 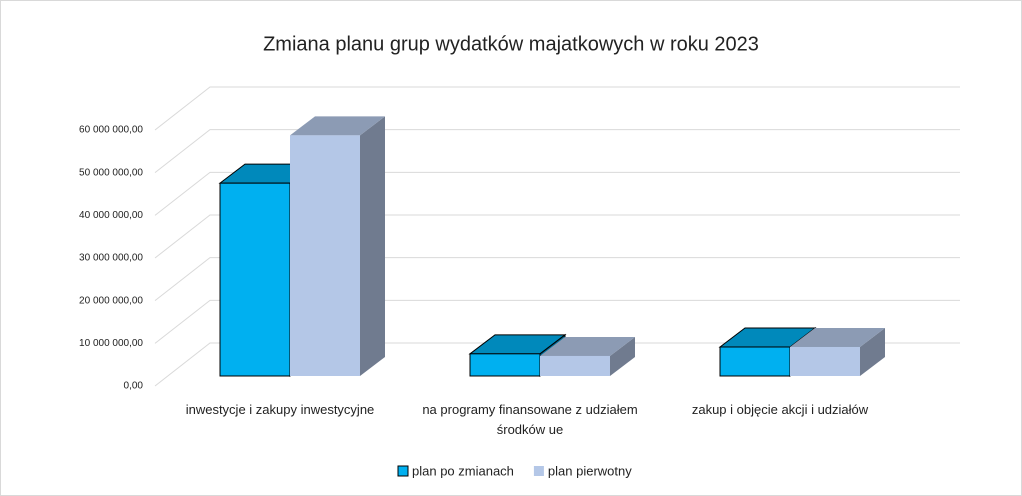 What do you see at coordinates (463, 470) in the screenshot?
I see `legend-label: plan po zmianach` at bounding box center [463, 470].